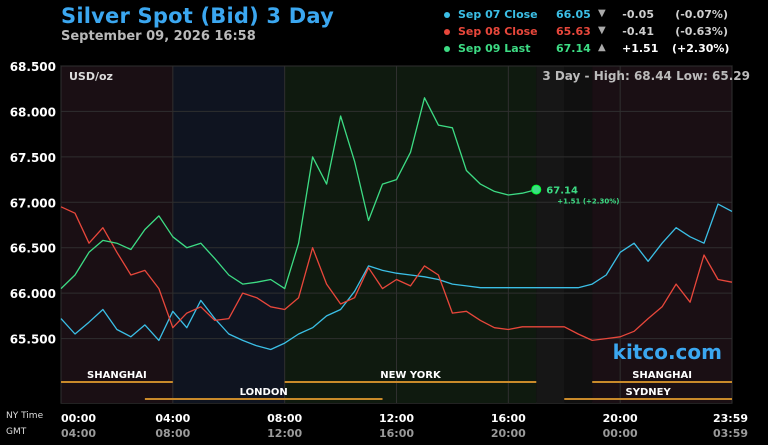 The height and width of the screenshot is (445, 768). I want to click on ny-time-label: NY Time, so click(25, 416).